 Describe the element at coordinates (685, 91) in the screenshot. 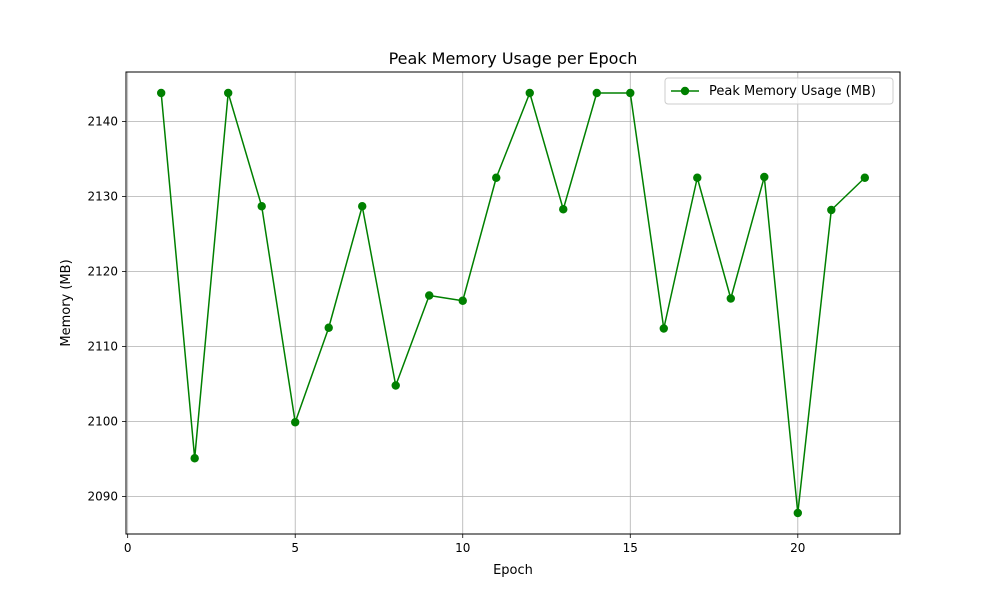

I see `legend-swatch-marker` at that location.